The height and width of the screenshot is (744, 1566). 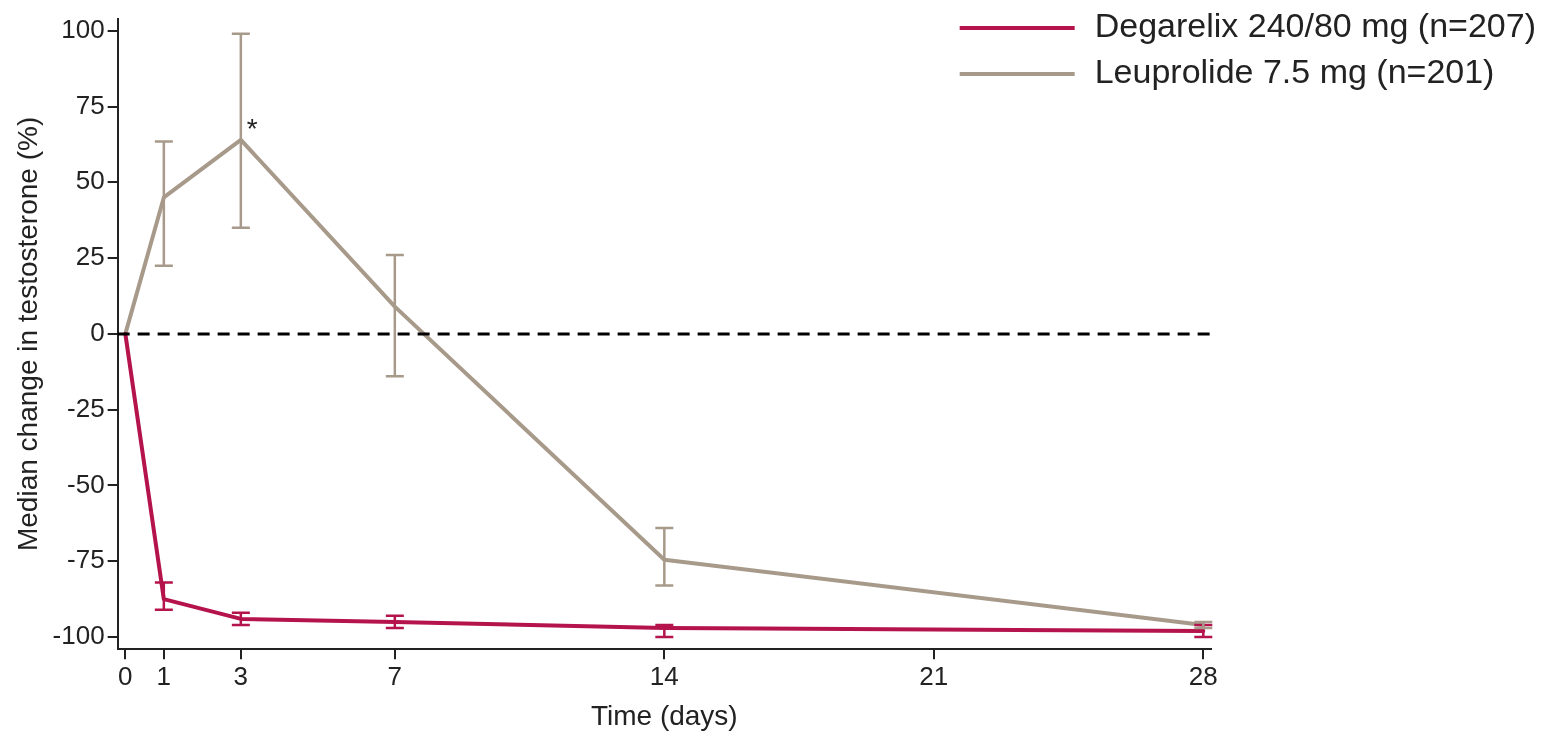 What do you see at coordinates (90, 180) in the screenshot?
I see `y-tick-label: 50` at bounding box center [90, 180].